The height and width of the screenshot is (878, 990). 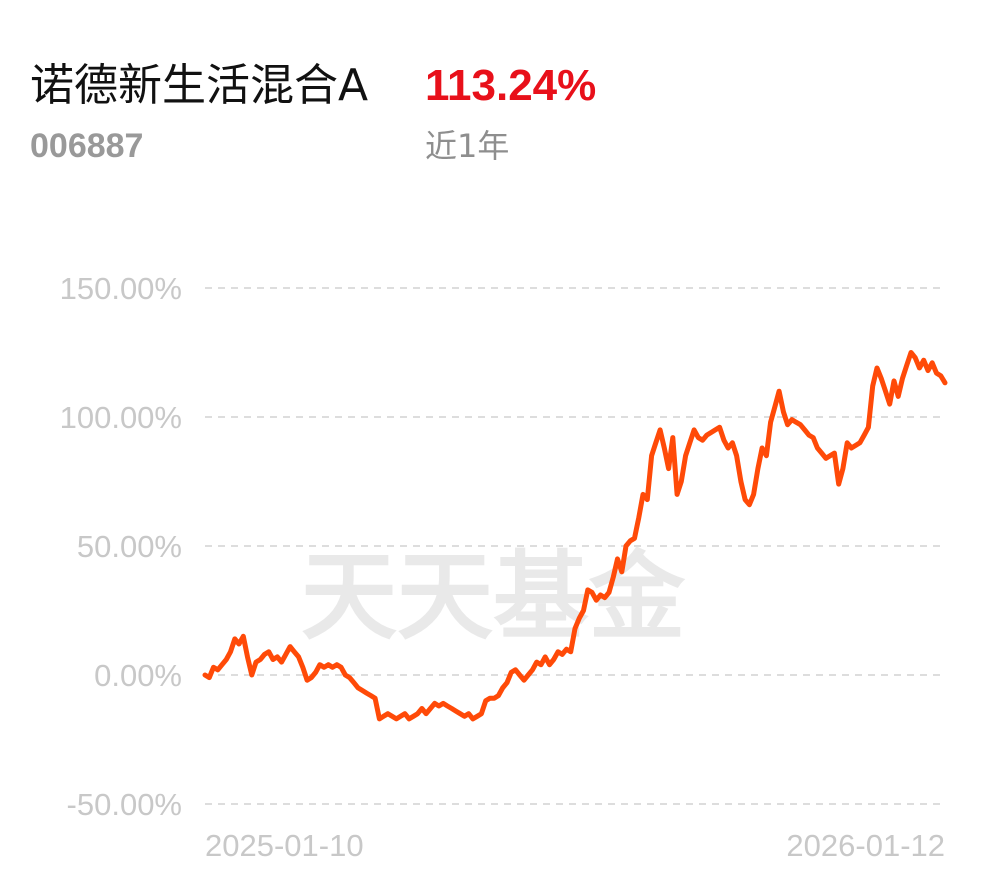 I want to click on period-label: 近1年, so click(x=467, y=146).